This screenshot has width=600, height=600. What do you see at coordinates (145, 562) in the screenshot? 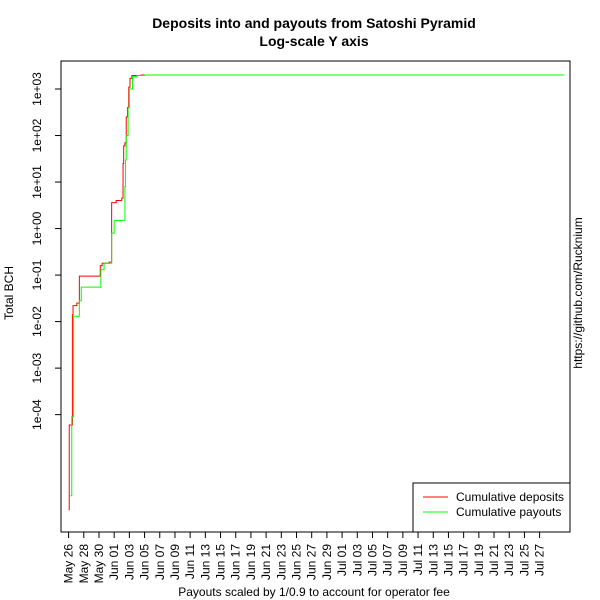
I see `x-tick-label: Jun 05` at bounding box center [145, 562].